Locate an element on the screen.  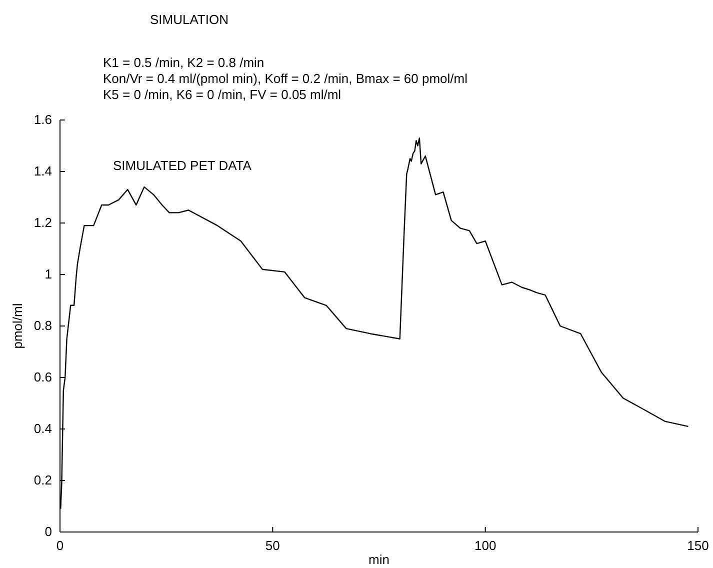
chart-title: SIMULATION is located at coordinates (189, 19).